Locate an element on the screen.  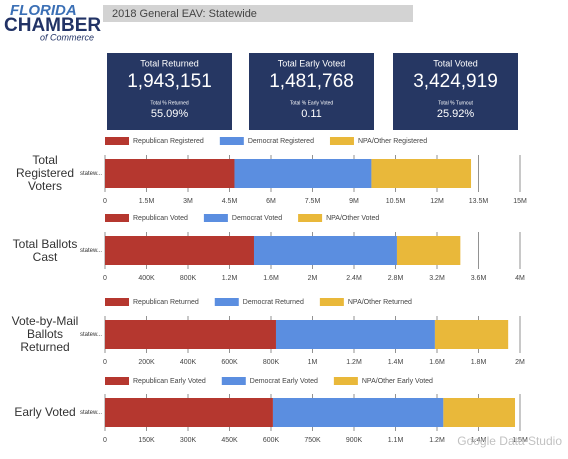
chart-title: Vote-by-Mail Ballots Returned is located at coordinates (45, 334).